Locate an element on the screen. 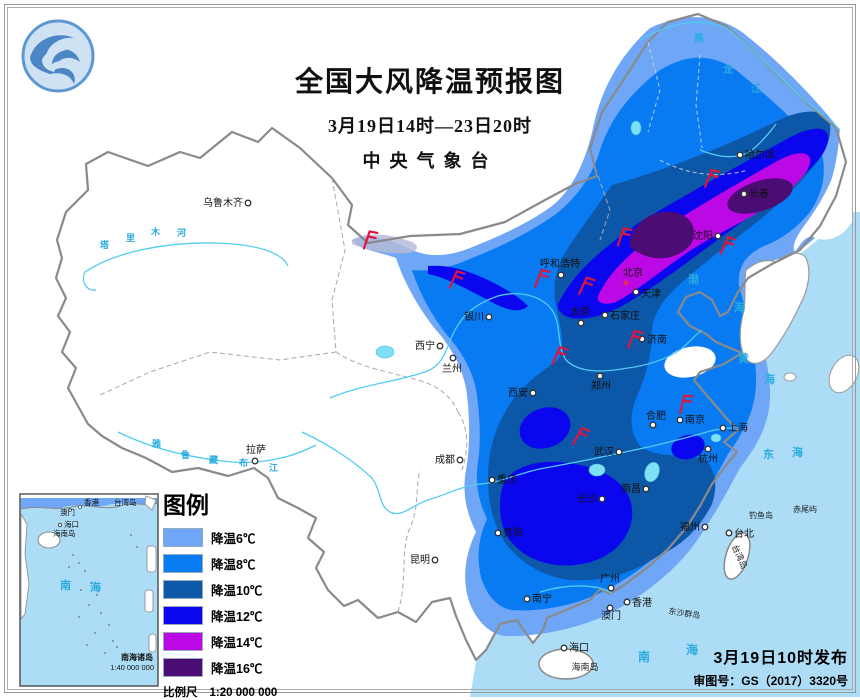 The width and height of the screenshot is (860, 700). city-label: 石家庄 is located at coordinates (625, 315).